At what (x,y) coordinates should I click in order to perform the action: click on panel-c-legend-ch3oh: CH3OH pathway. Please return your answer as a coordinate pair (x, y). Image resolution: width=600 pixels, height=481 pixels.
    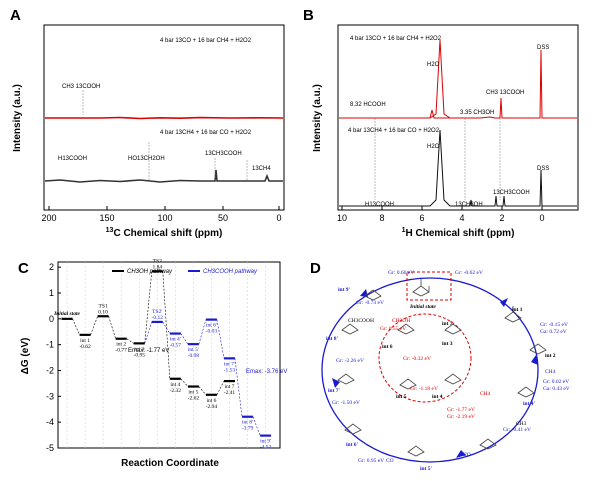
    Looking at the image, I should click on (150, 272).